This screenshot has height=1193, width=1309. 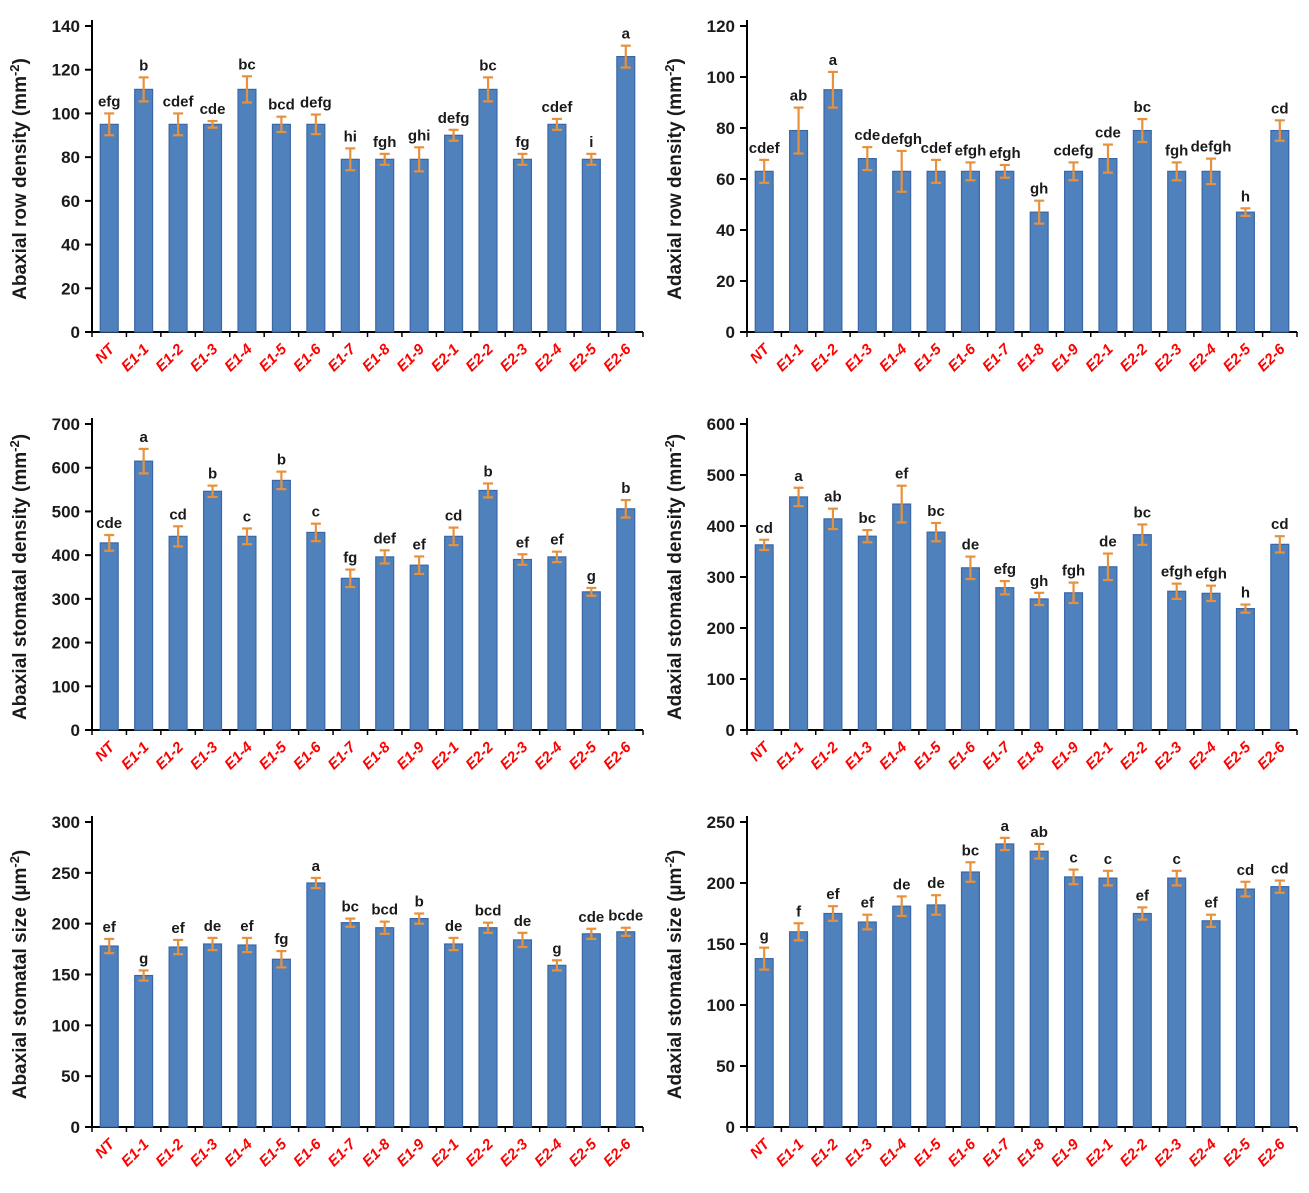 What do you see at coordinates (674, 975) in the screenshot?
I see `y-axis-title: Adaxial stomatal size (µm-2)` at bounding box center [674, 975].